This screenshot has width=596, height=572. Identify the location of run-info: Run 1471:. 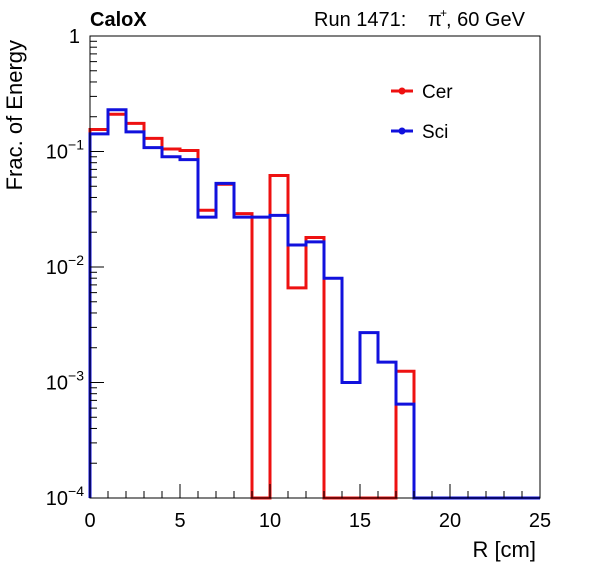
(360, 20).